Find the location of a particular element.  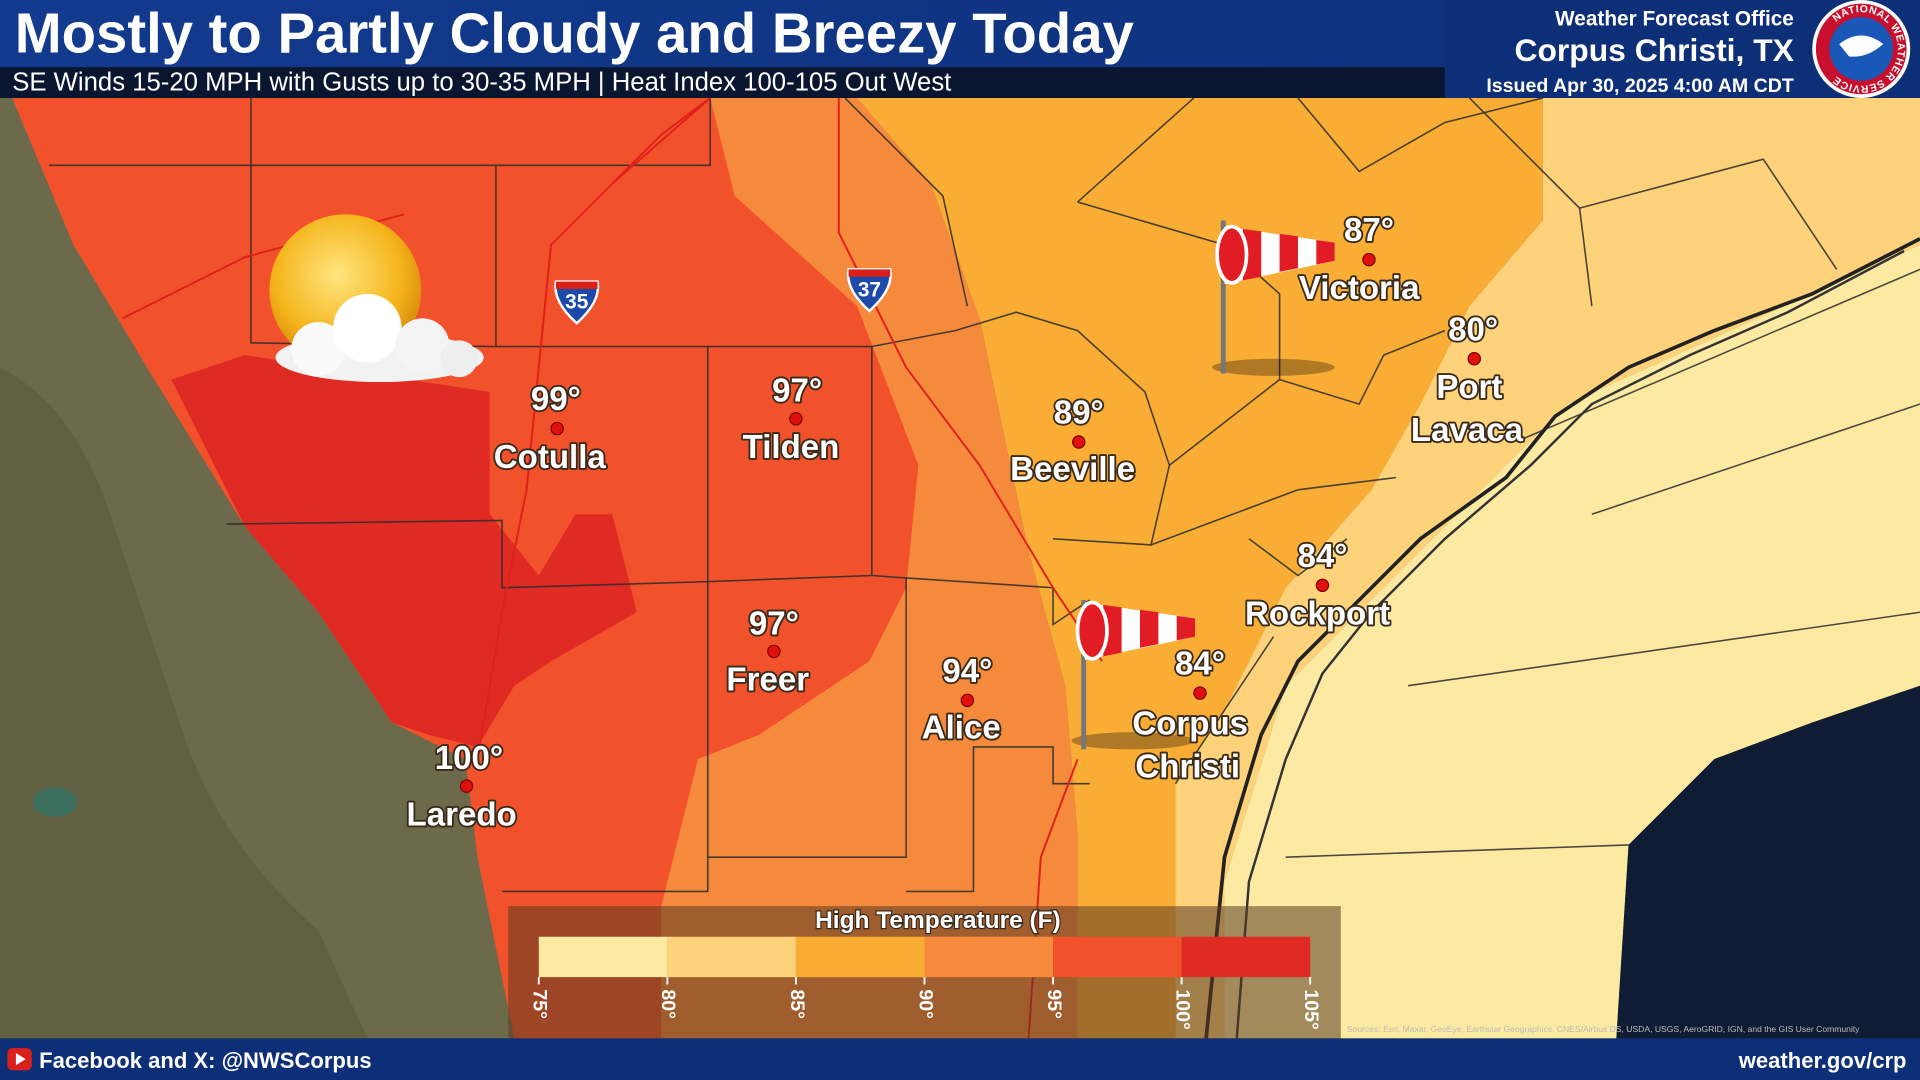

footer-bar is located at coordinates (960, 1059).